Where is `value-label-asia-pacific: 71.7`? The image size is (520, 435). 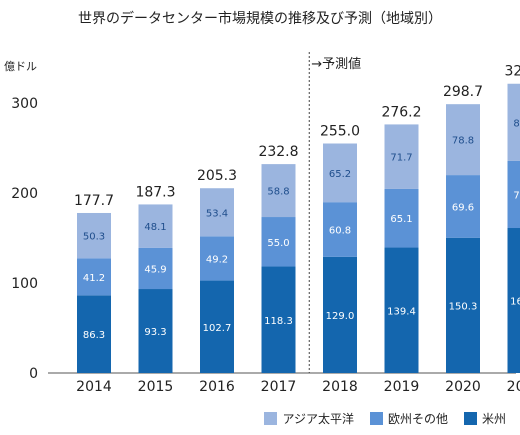
value-label-asia-pacific: 71.7 is located at coordinates (401, 158).